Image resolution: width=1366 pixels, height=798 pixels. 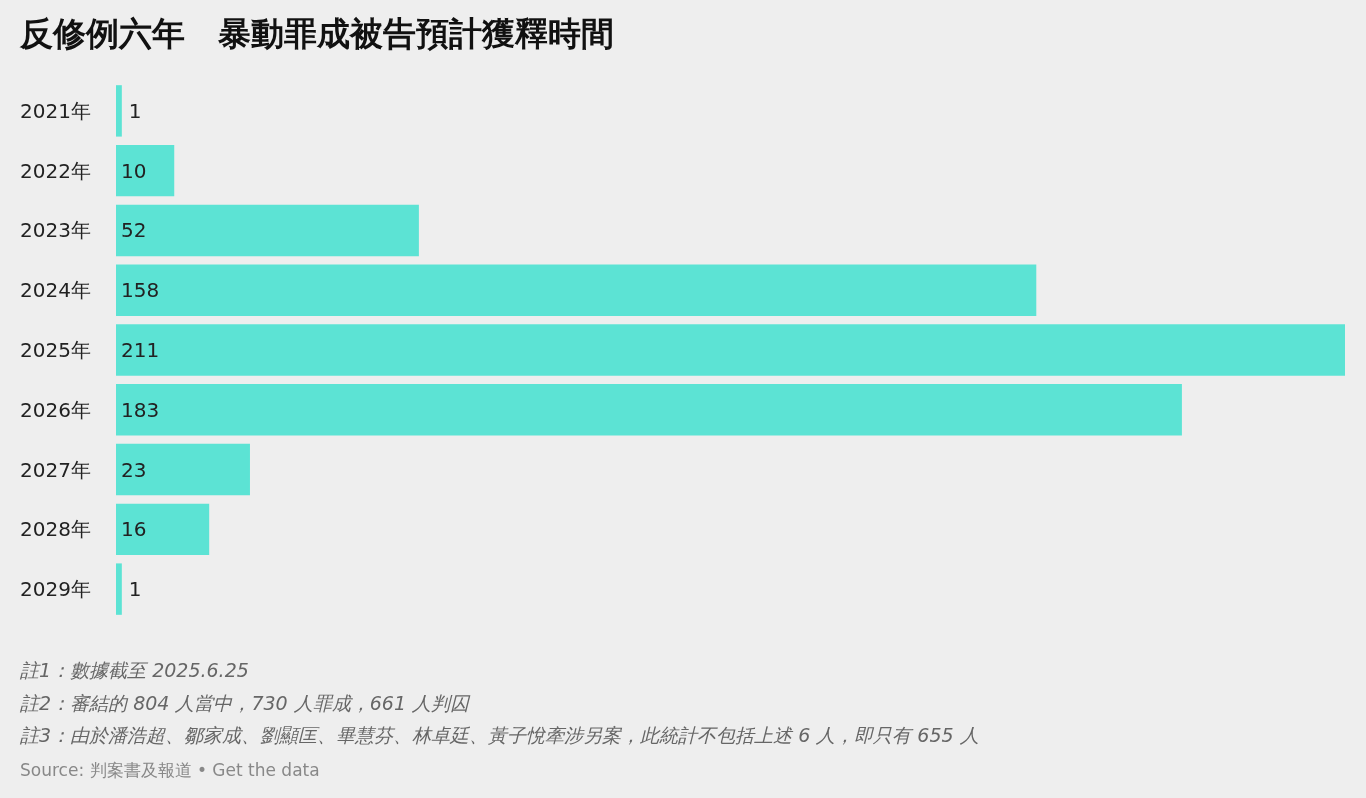 I want to click on text: 註1：數據截至 2025.6.25, so click(x=135, y=670).